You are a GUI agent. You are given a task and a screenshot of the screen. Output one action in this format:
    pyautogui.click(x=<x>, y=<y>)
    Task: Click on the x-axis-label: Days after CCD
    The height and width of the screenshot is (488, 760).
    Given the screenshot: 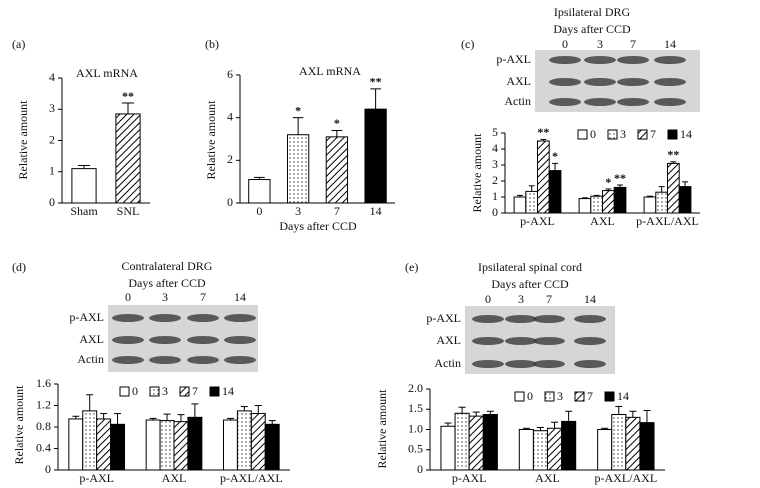 What is the action you would take?
    pyautogui.click(x=318, y=226)
    